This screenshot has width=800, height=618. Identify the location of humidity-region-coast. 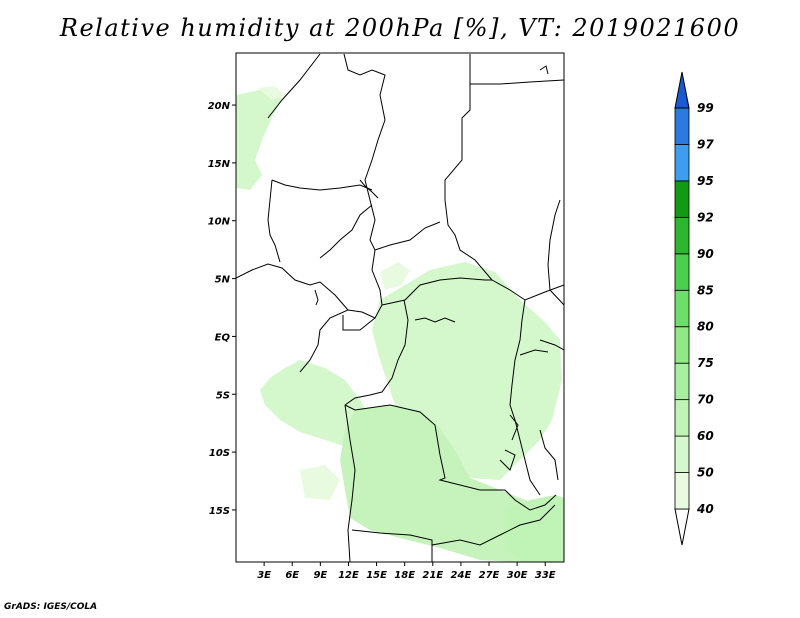
(316, 404).